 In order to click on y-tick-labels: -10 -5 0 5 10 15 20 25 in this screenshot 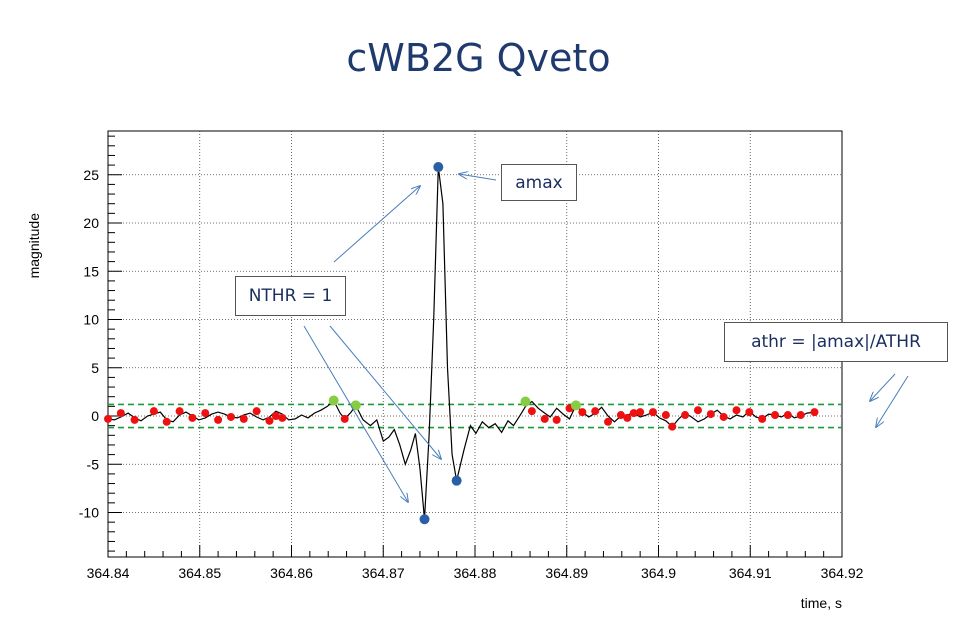, I will do `click(89, 344)`.